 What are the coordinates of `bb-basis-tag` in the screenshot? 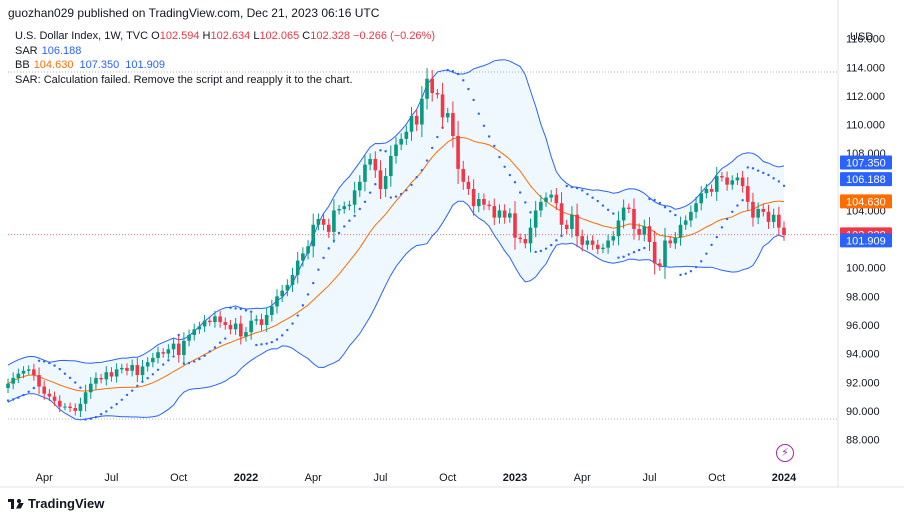 It's located at (866, 201).